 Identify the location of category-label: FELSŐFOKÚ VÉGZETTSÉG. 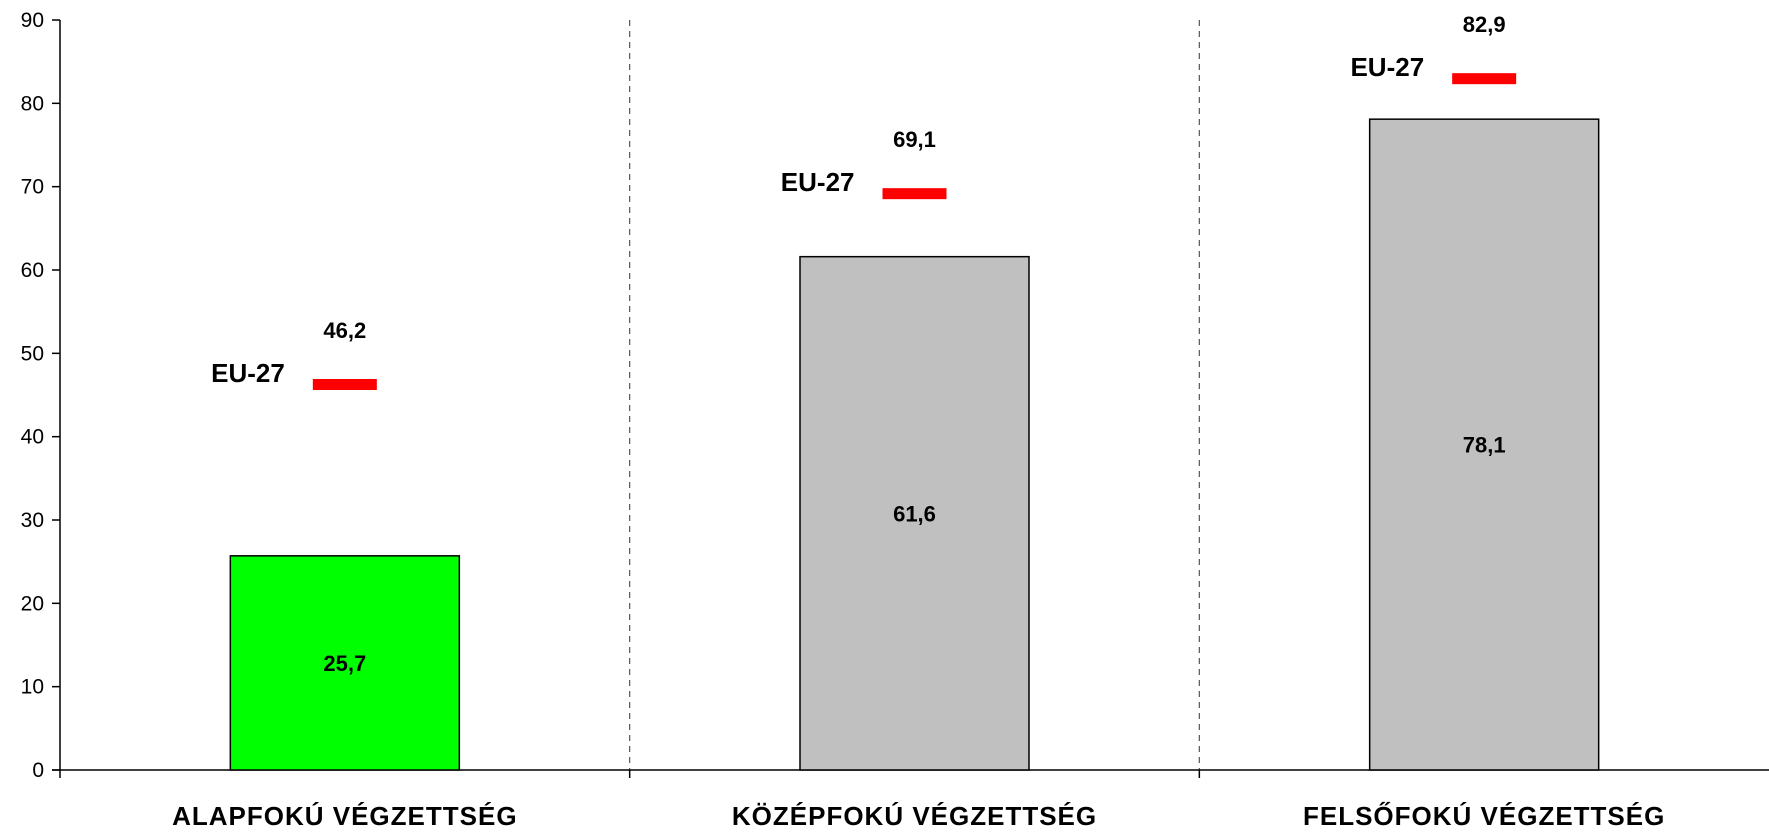
(1484, 816).